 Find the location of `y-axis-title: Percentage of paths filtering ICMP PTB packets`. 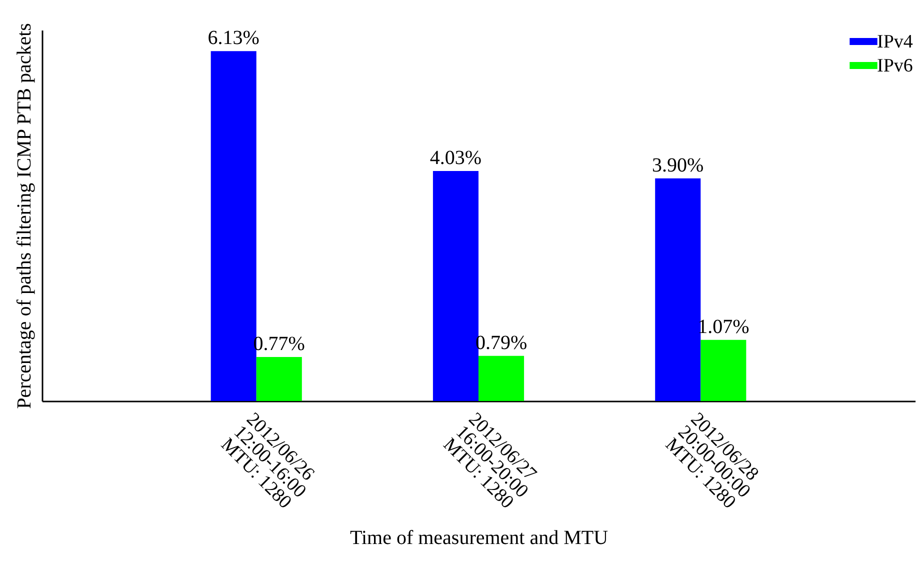

y-axis-title: Percentage of paths filtering ICMP PTB packets is located at coordinates (25, 215).